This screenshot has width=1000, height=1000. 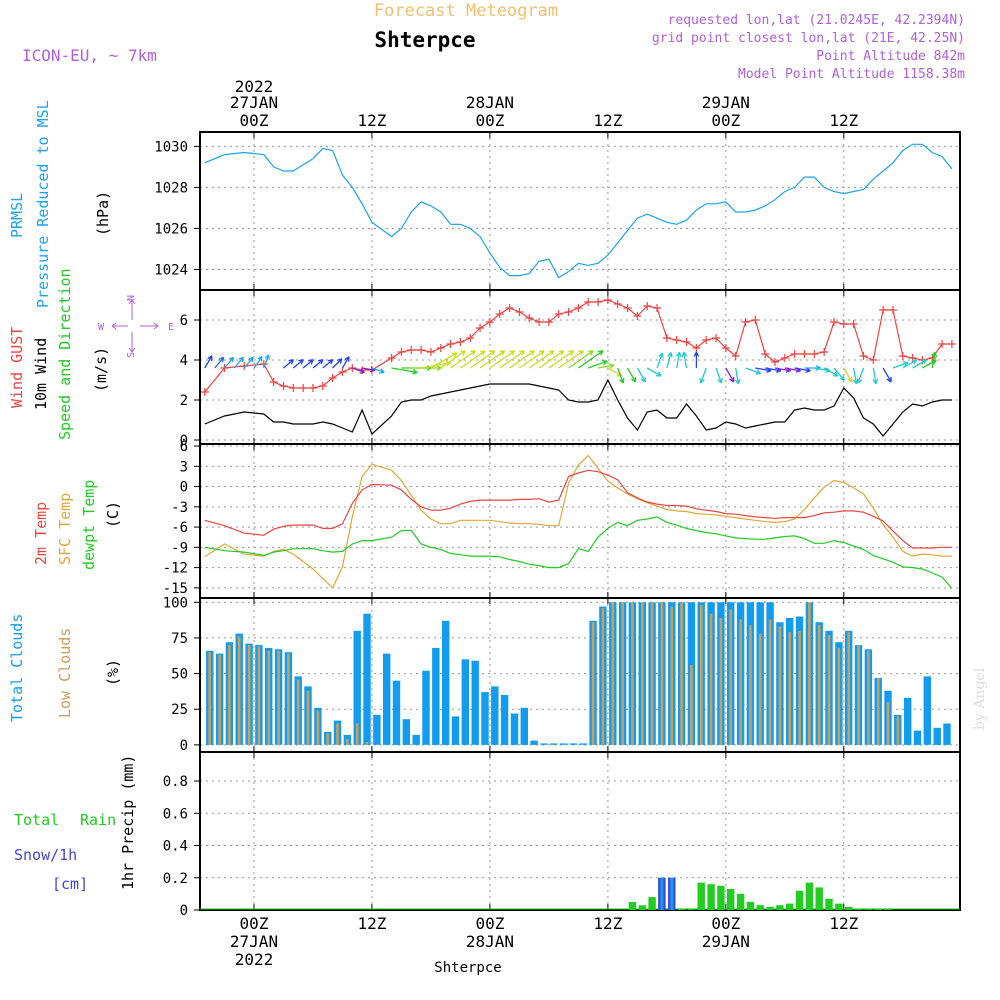 What do you see at coordinates (179, 710) in the screenshot?
I see `ytick-label: 25` at bounding box center [179, 710].